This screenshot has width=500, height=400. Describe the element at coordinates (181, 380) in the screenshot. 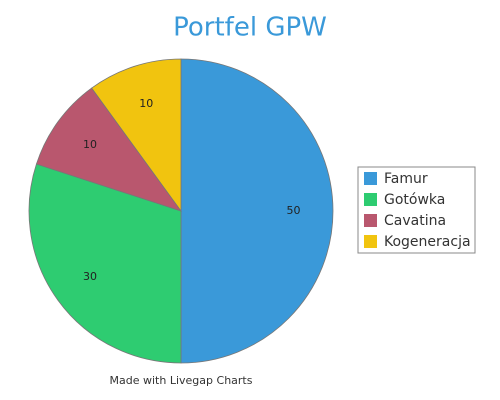

I see `credit: Made with Livegap Charts` at that location.